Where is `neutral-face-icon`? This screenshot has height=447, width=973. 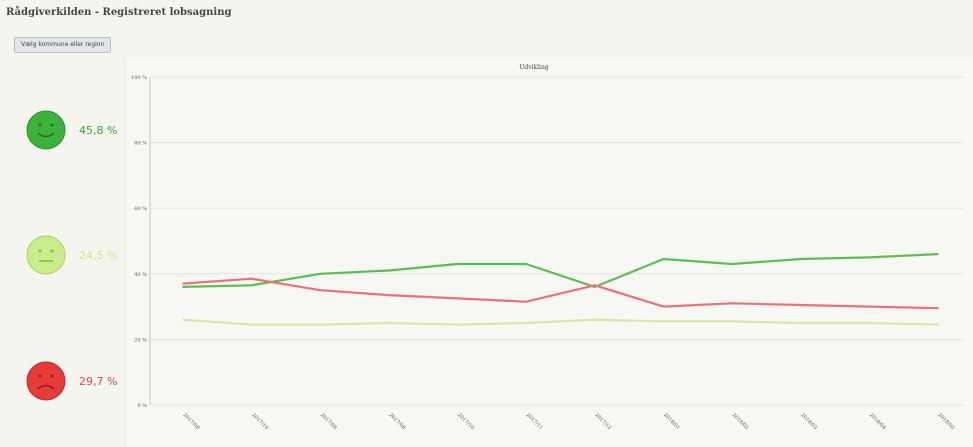
neutral-face-icon is located at coordinates (46, 255).